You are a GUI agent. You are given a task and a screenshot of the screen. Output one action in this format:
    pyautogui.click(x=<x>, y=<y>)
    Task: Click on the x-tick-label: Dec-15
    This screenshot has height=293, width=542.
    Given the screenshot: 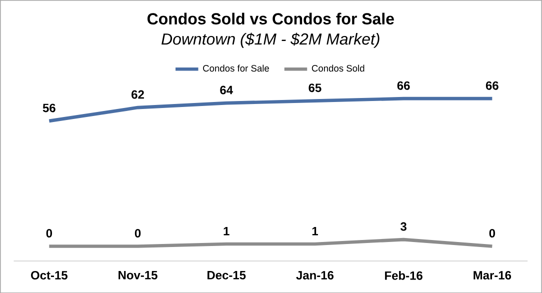 What is the action you would take?
    pyautogui.click(x=227, y=275)
    